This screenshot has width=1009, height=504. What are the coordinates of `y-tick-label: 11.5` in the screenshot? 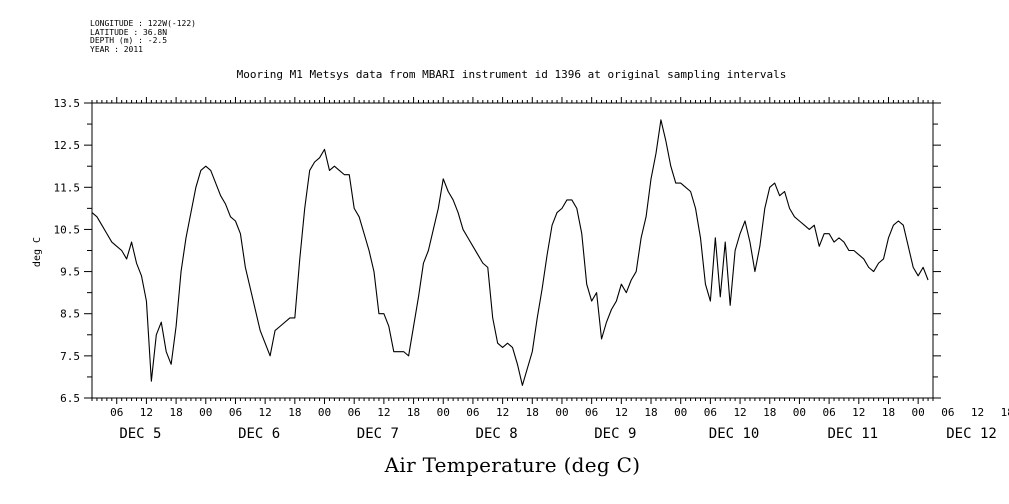 It's located at (67, 187).